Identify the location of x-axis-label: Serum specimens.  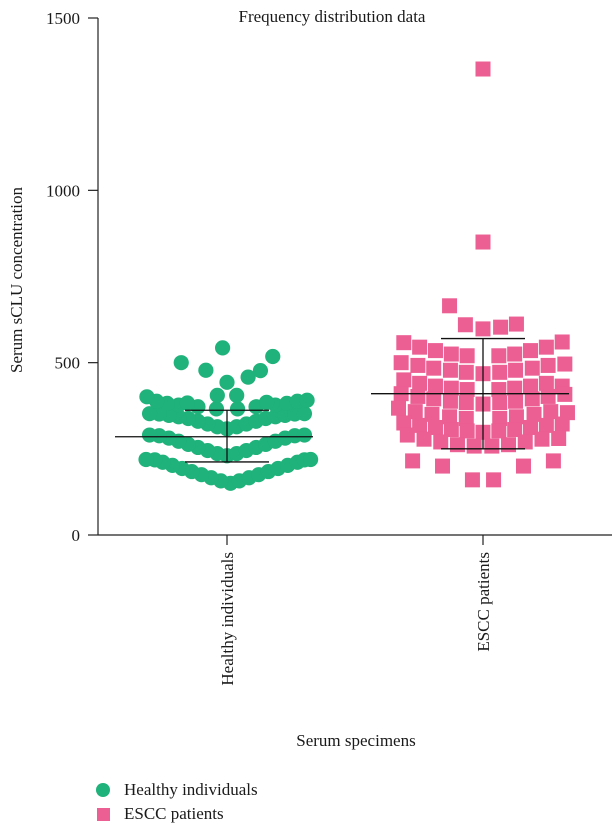
(355, 740).